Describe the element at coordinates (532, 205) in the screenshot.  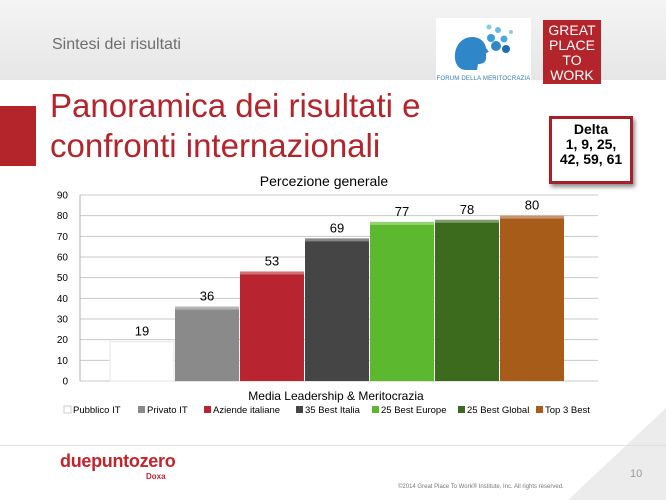
I see `data-label: 80` at that location.